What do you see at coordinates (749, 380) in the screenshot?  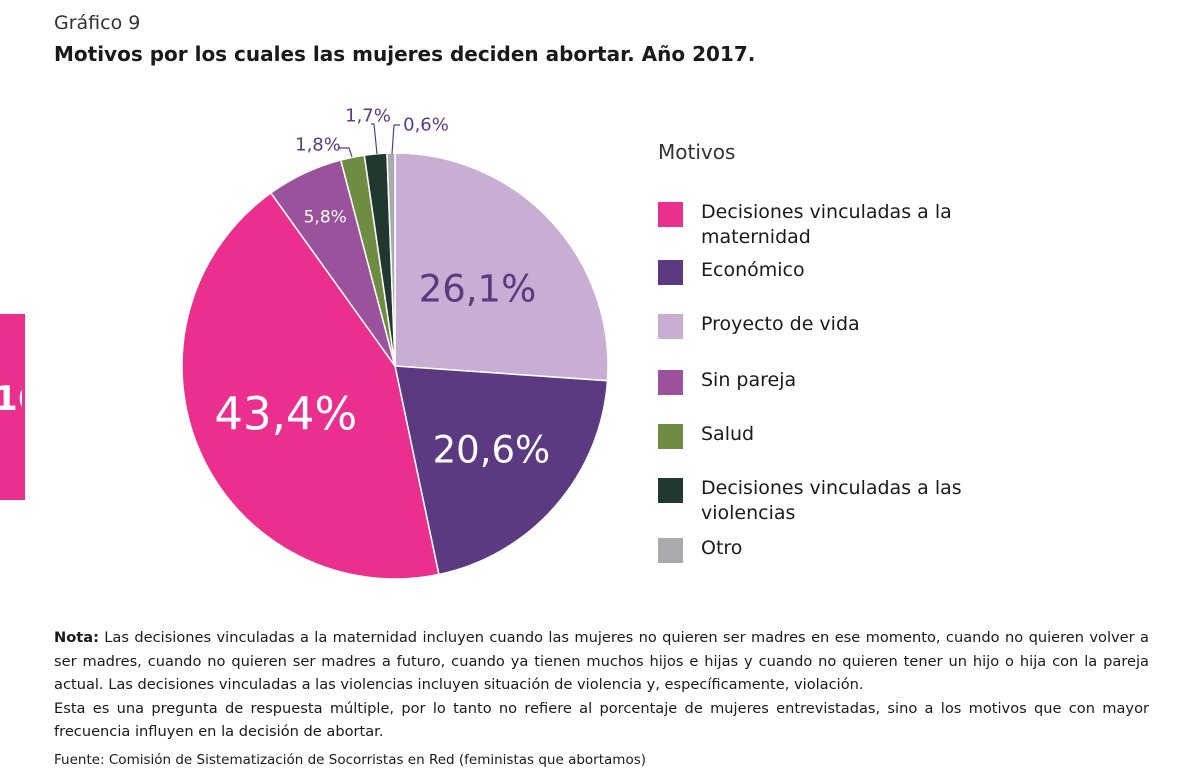 I see `legend-label: Sin pareja` at bounding box center [749, 380].